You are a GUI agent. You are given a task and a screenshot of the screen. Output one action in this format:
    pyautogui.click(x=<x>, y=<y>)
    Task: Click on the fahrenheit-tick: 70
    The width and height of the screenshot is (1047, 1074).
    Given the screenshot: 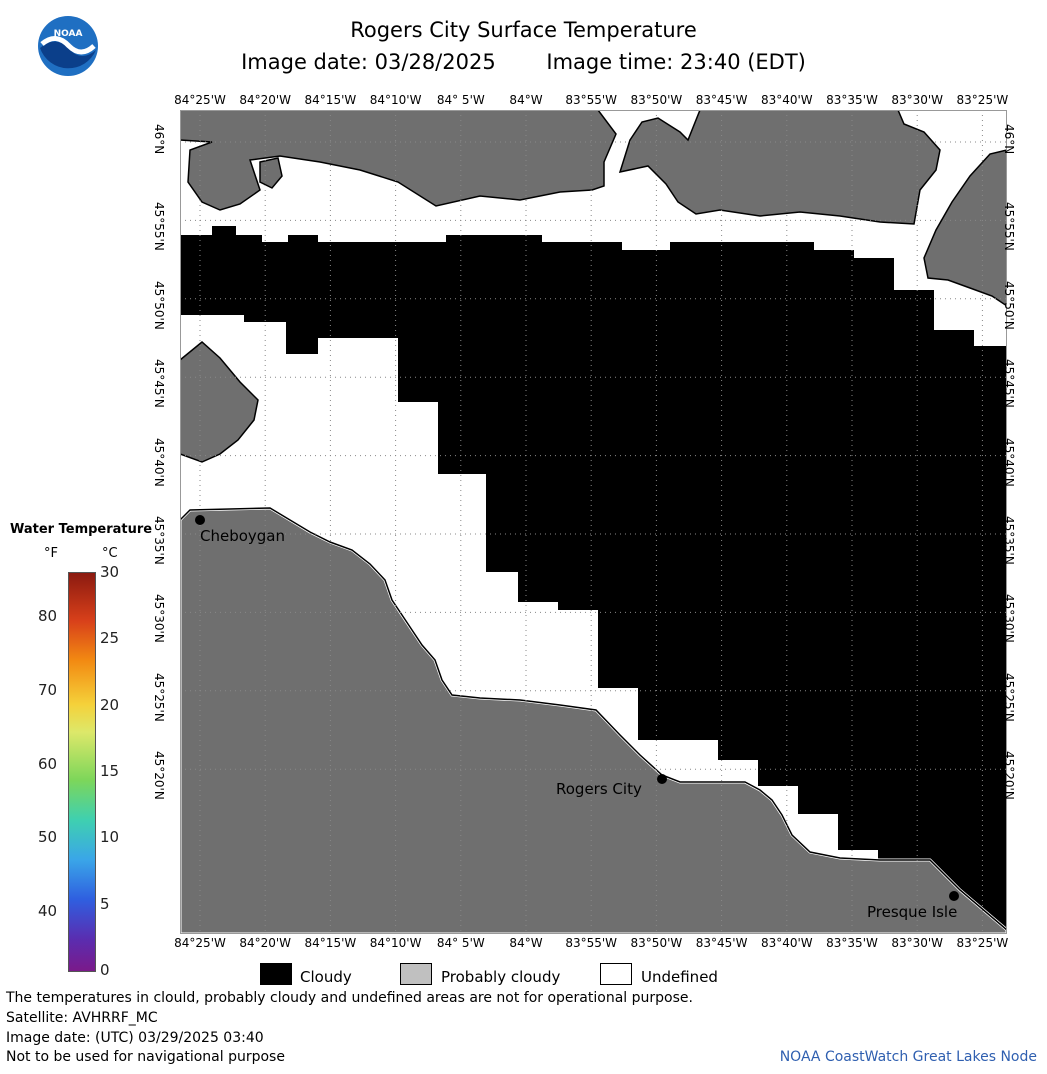 What is the action you would take?
    pyautogui.click(x=48, y=689)
    